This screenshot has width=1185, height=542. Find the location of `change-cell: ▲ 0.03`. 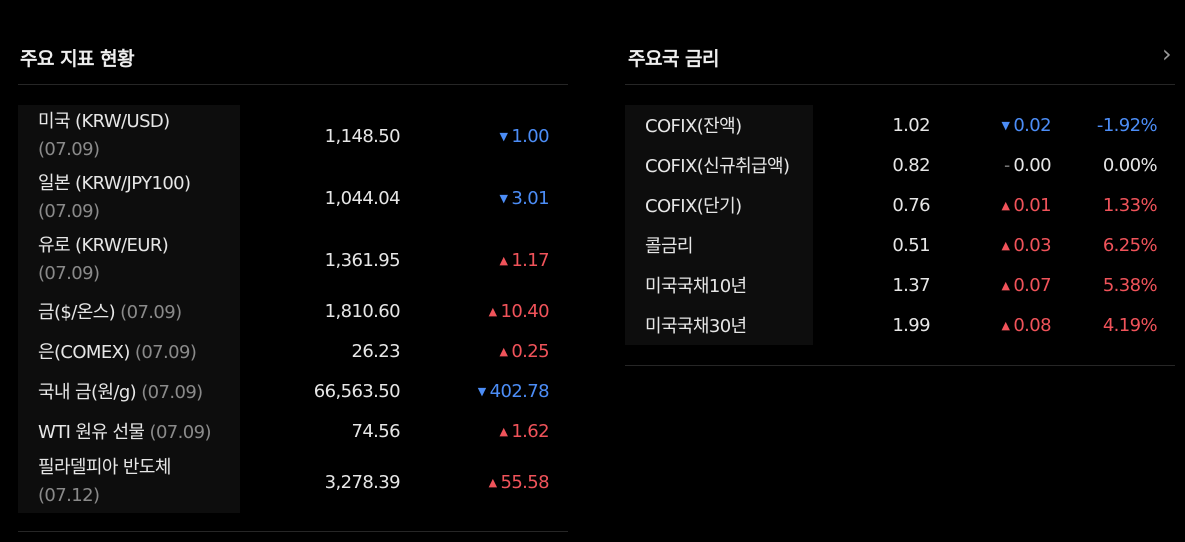

change-cell: ▲ 0.03 is located at coordinates (990, 245).